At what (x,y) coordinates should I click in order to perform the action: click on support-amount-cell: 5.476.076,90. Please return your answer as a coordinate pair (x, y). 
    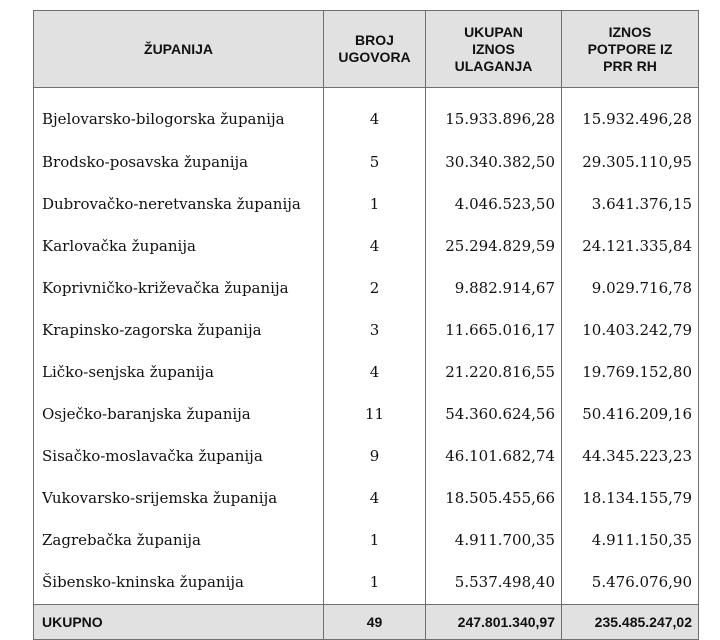
    Looking at the image, I should click on (630, 581).